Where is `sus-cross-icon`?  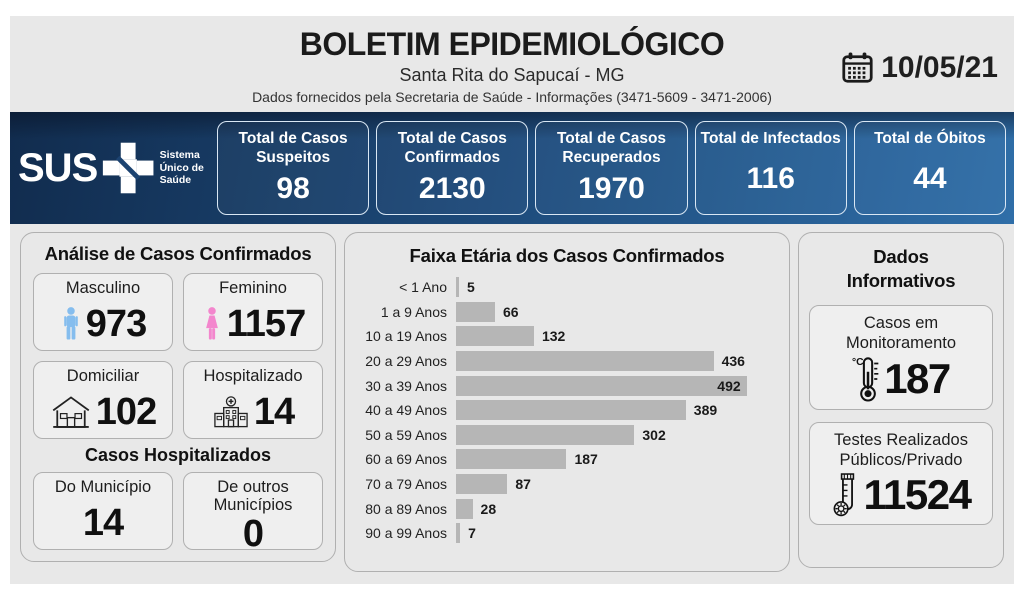
sus-cross-icon is located at coordinates (128, 168).